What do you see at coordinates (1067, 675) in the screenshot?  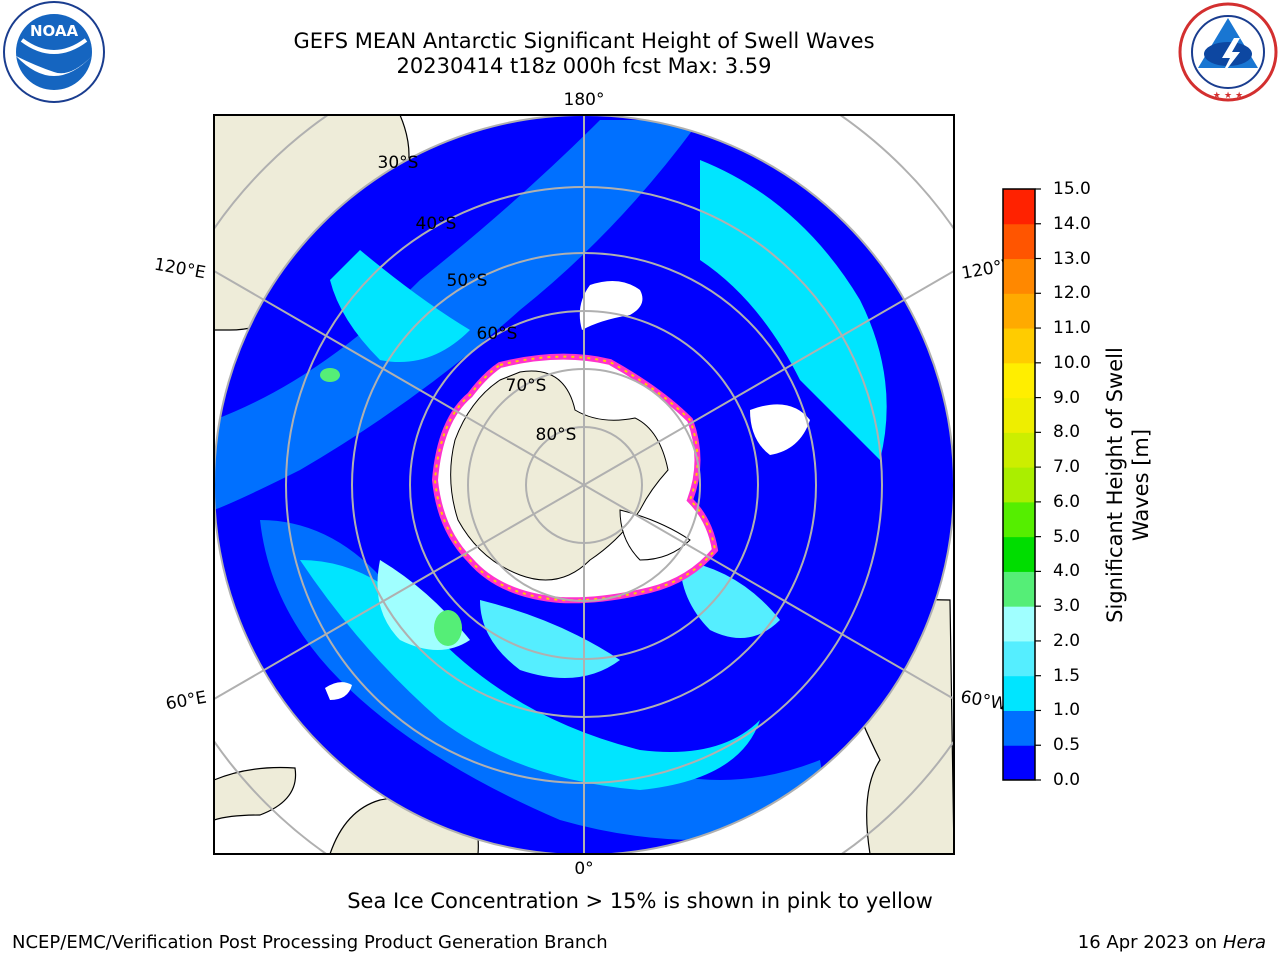 I see `colorbar-tick-label: 1.5` at bounding box center [1067, 675].